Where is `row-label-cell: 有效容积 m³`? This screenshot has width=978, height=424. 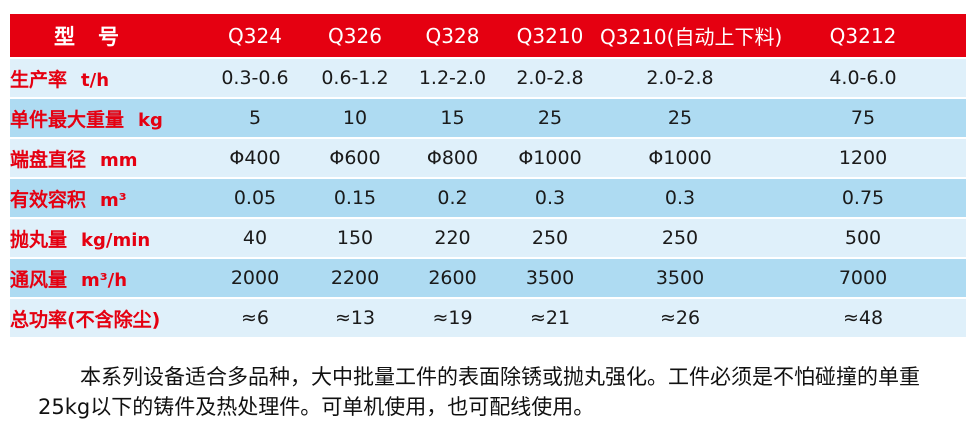 row-label-cell: 有效容积 m³ is located at coordinates (107, 198).